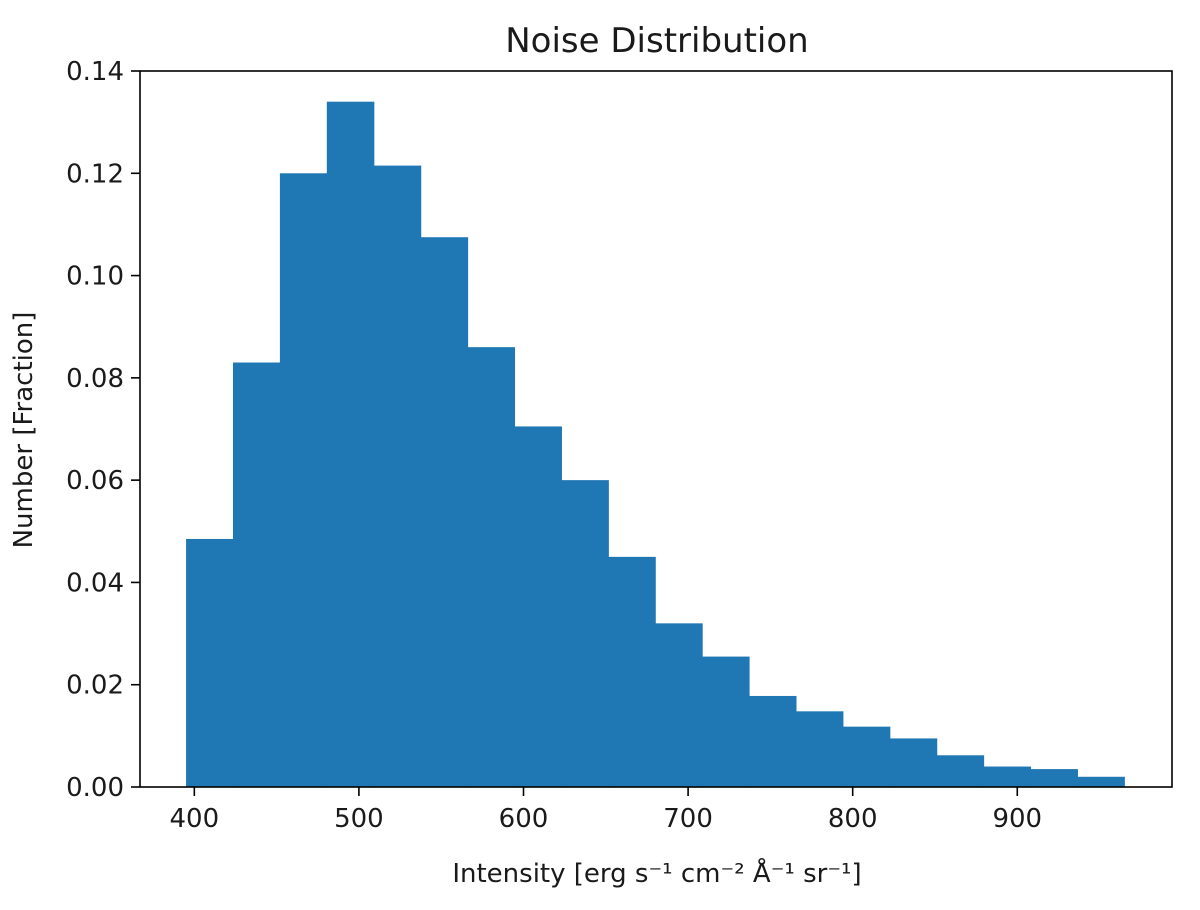 The image size is (1200, 910). I want to click on x-axis-label: Intensity [erg s⁻¹ cm⁻² Å⁻¹ sr⁻¹], so click(656, 873).